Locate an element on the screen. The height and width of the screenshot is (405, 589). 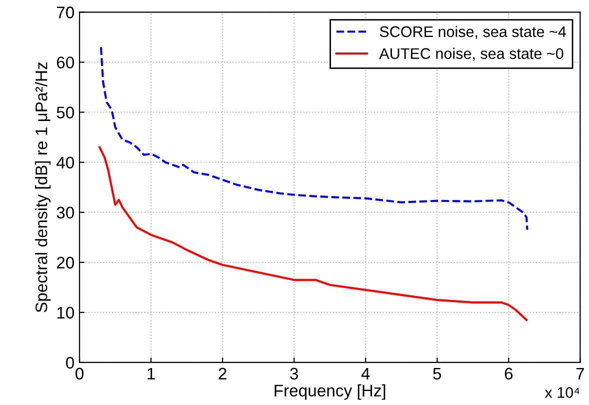
y-tick-label: 70 is located at coordinates (65, 12).